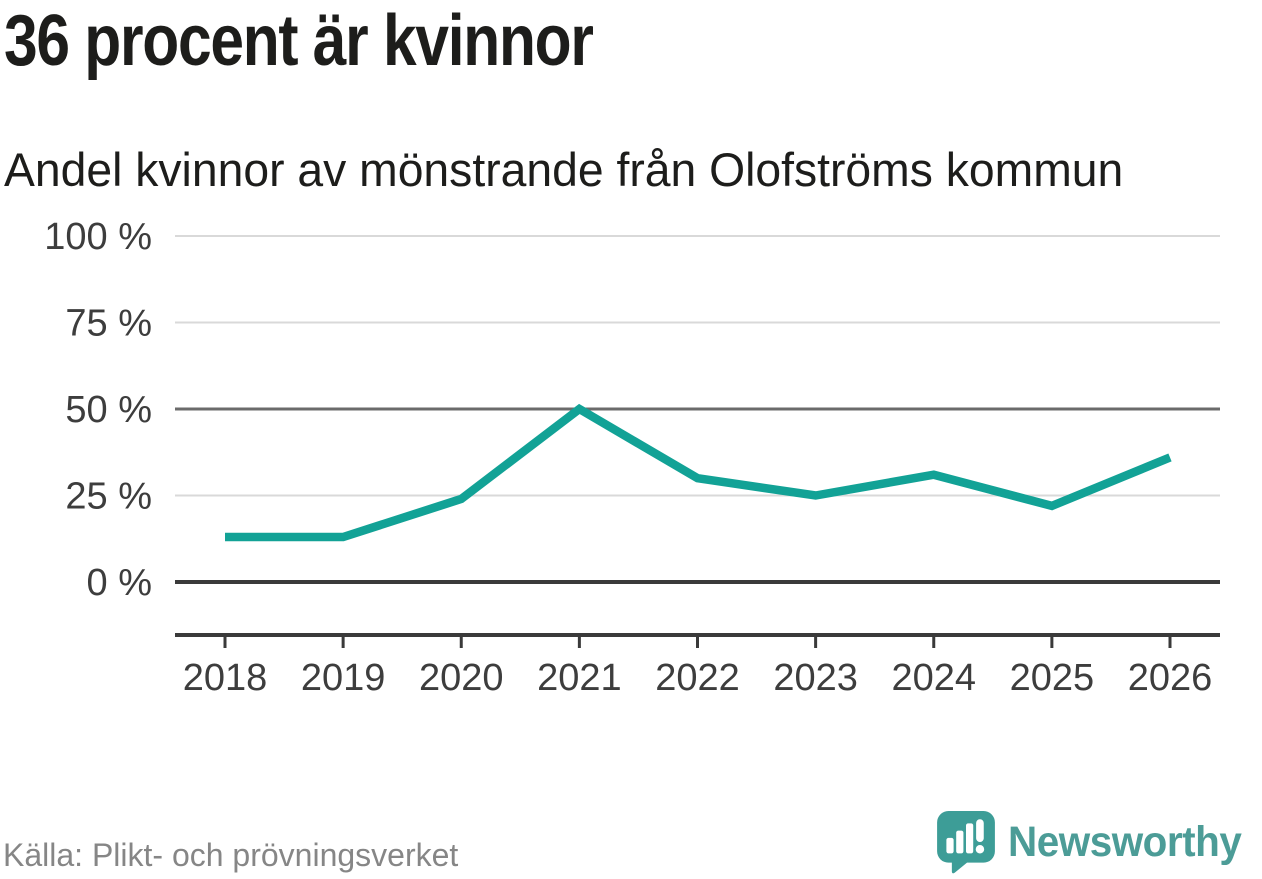 This screenshot has width=1262, height=879. Describe the element at coordinates (231, 855) in the screenshot. I see `source-note: Källa: Plikt- och prövningsverket` at that location.